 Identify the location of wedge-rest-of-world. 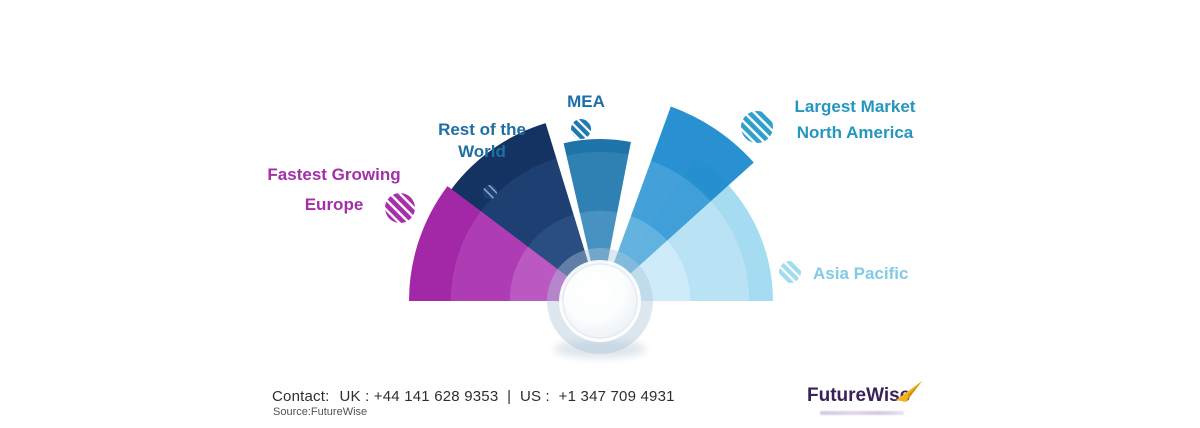
(520, 212).